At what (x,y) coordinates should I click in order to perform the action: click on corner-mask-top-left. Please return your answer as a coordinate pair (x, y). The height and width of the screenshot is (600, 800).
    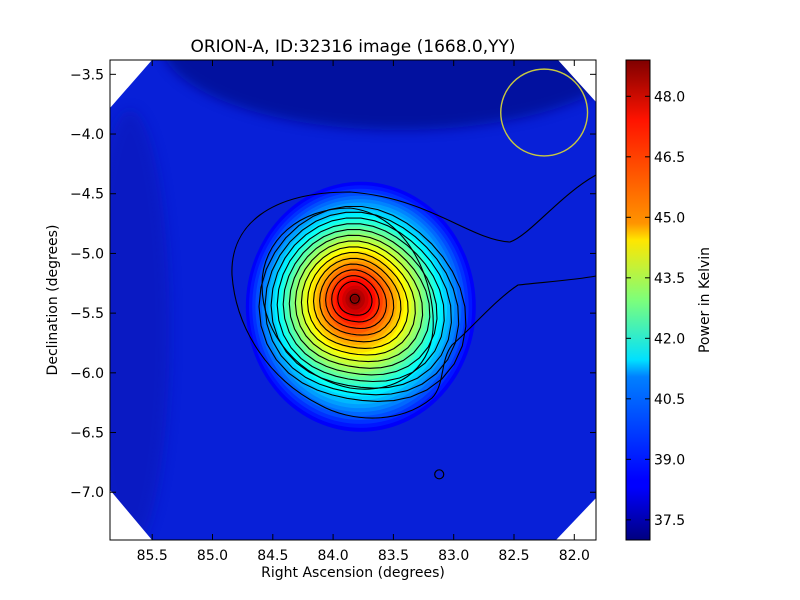
    Looking at the image, I should click on (131, 84).